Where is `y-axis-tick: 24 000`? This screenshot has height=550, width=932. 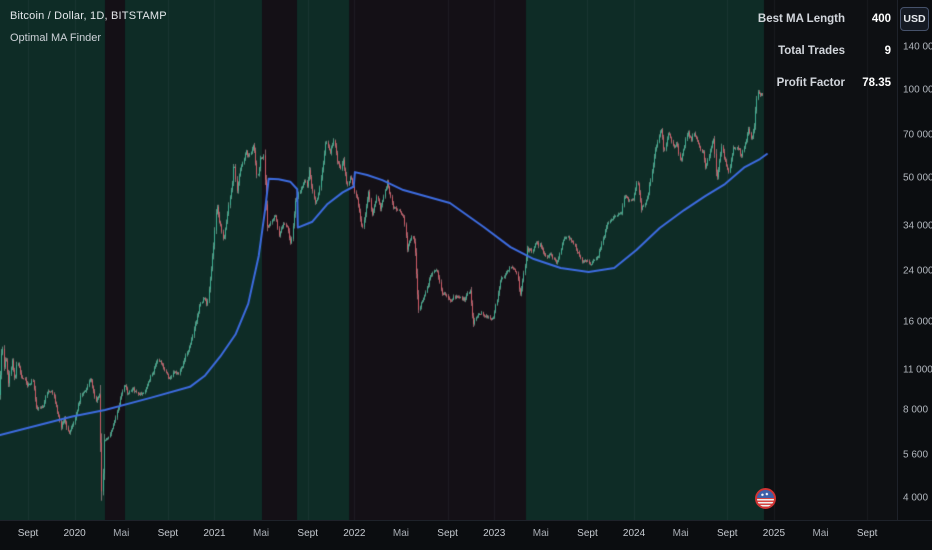 y-axis-tick: 24 000 is located at coordinates (917, 271).